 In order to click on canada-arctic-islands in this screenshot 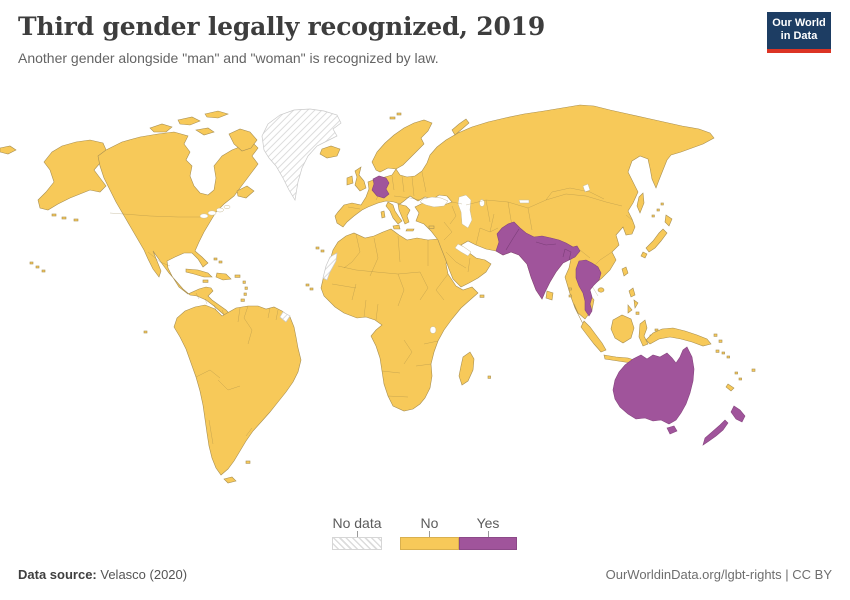, I will do `click(203, 131)`.